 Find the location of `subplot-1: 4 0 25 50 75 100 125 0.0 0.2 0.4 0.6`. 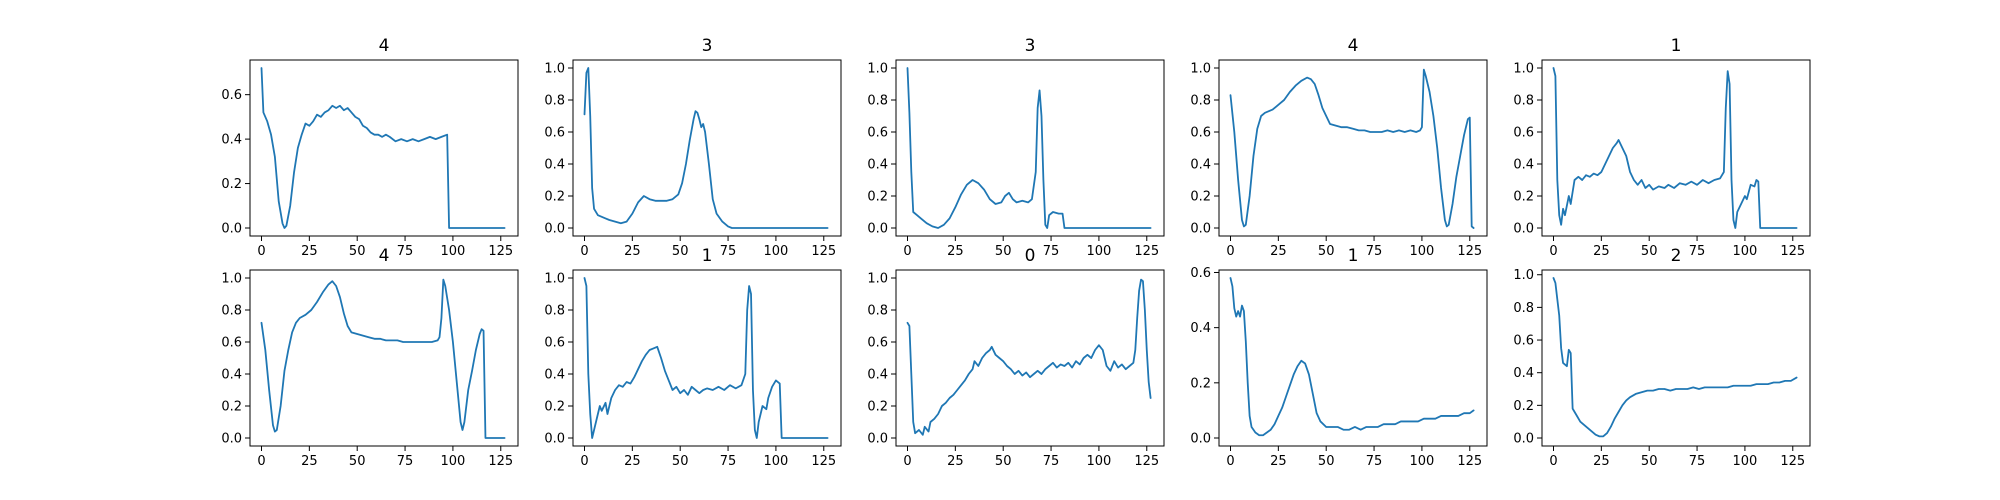

subplot-1: 4 0 25 50 75 100 125 0.0 0.2 0.4 0.6 is located at coordinates (370, 147).